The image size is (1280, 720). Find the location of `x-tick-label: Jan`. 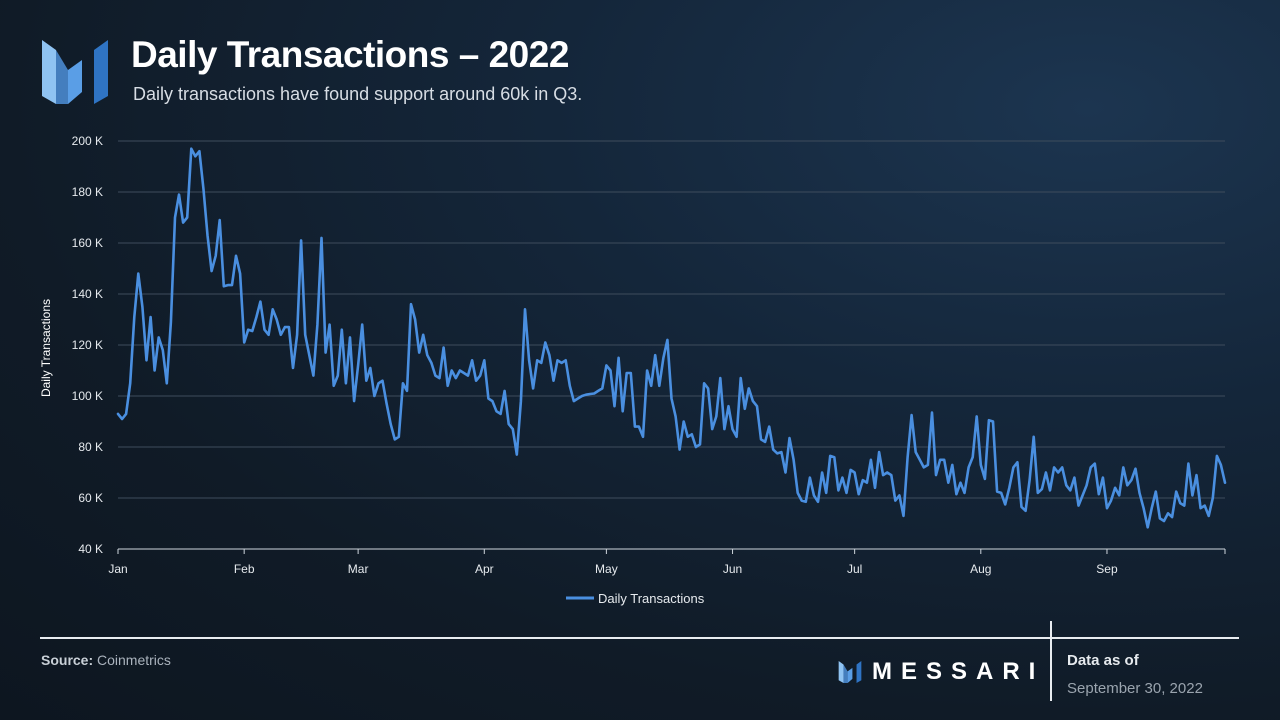

x-tick-label: Jan is located at coordinates (117, 569).